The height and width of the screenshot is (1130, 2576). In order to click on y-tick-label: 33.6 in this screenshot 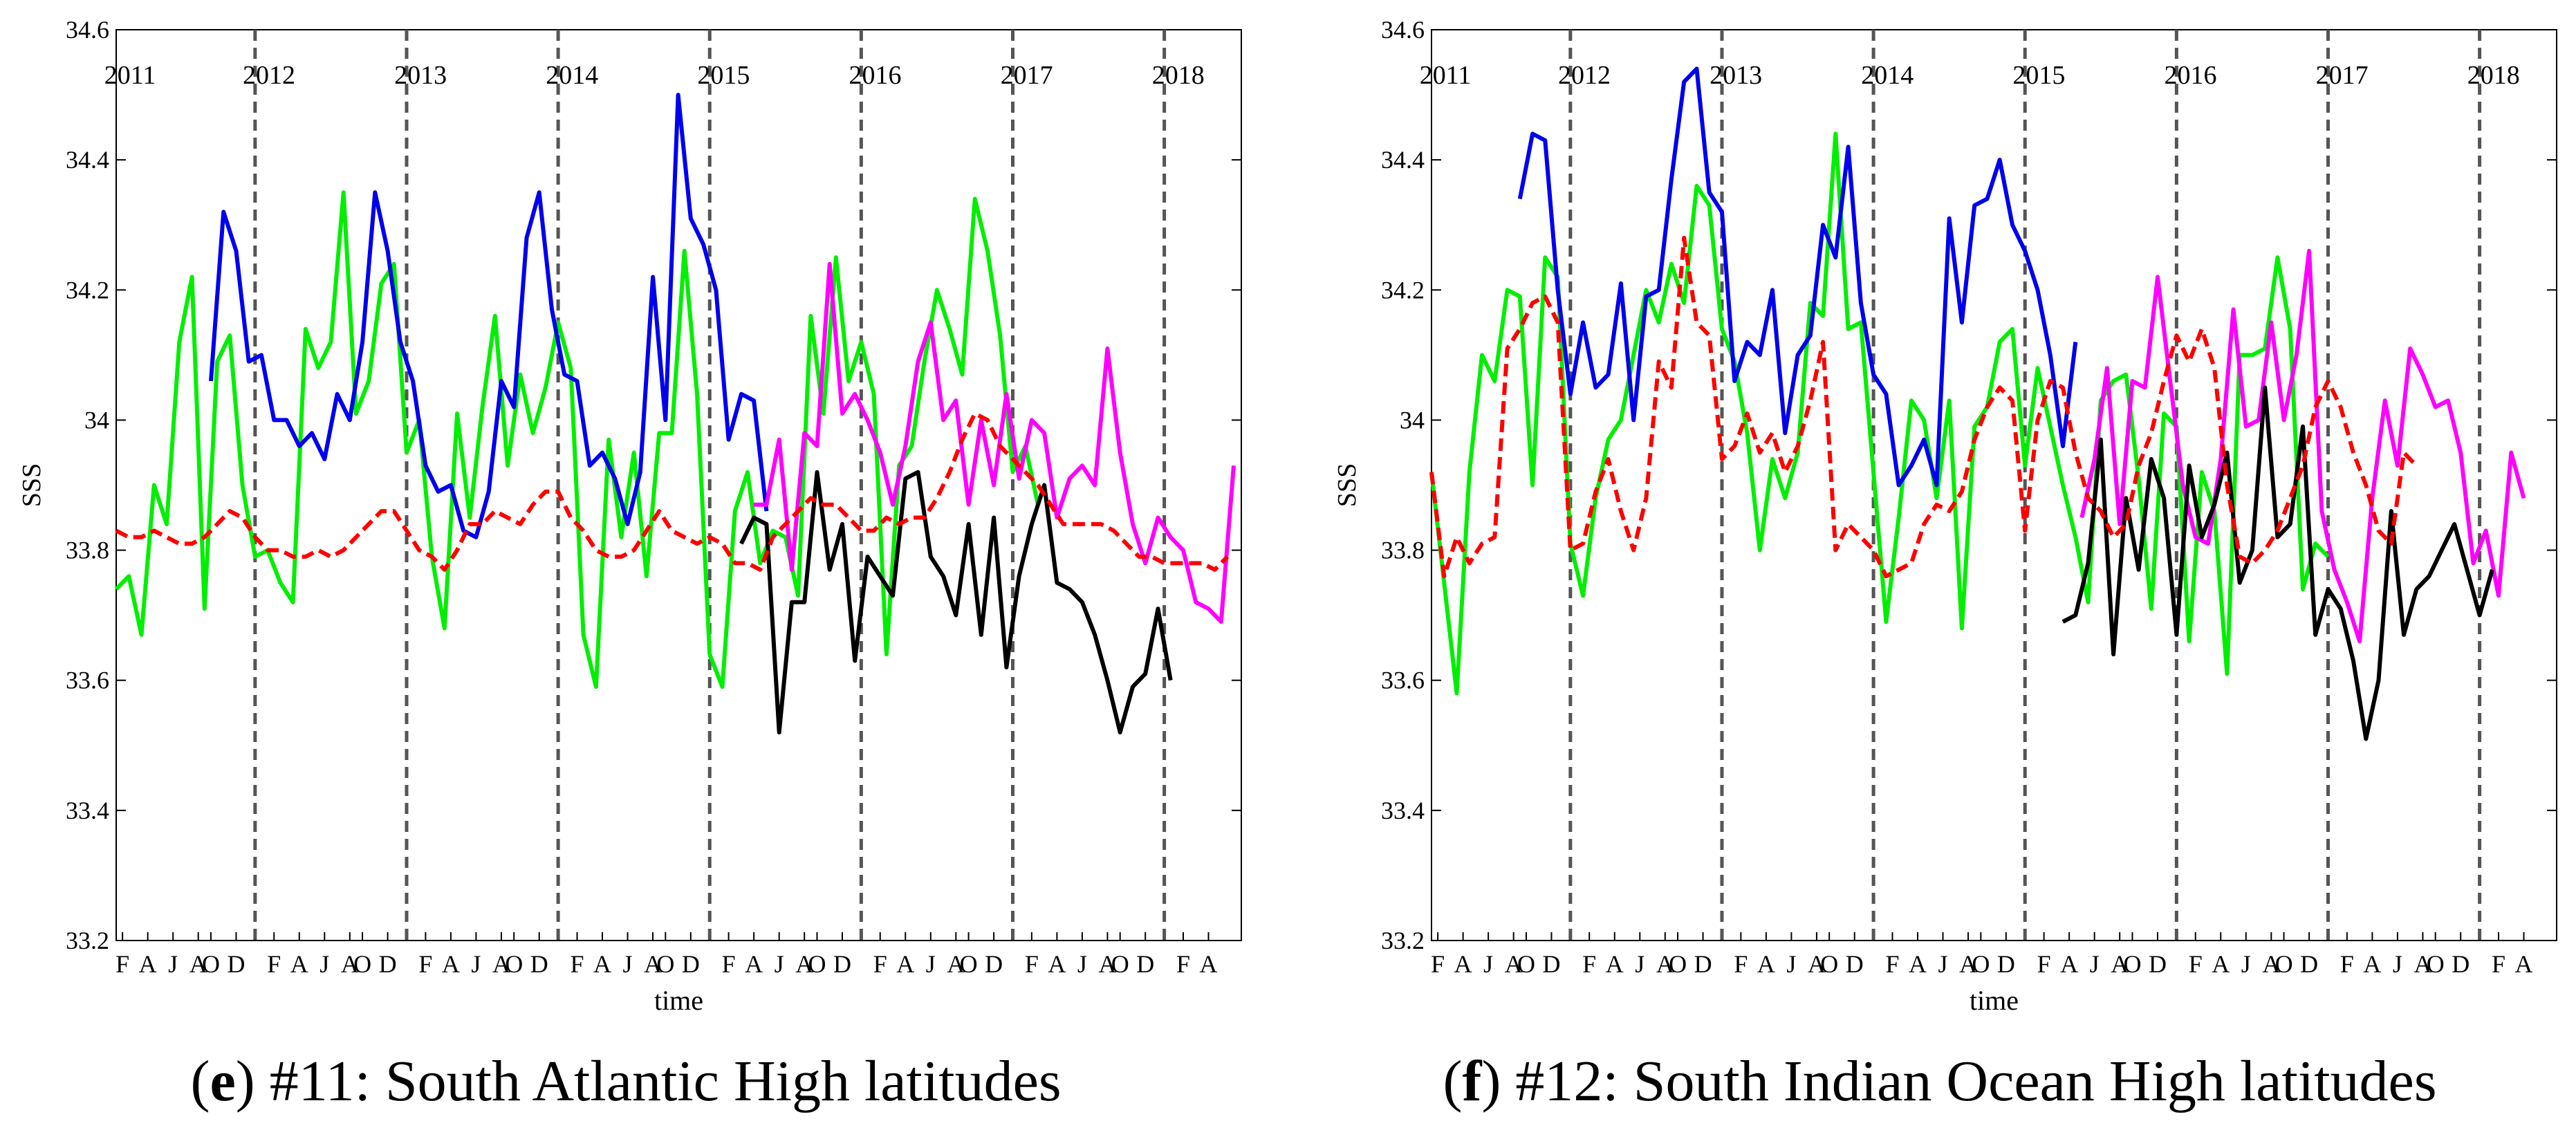, I will do `click(87, 680)`.